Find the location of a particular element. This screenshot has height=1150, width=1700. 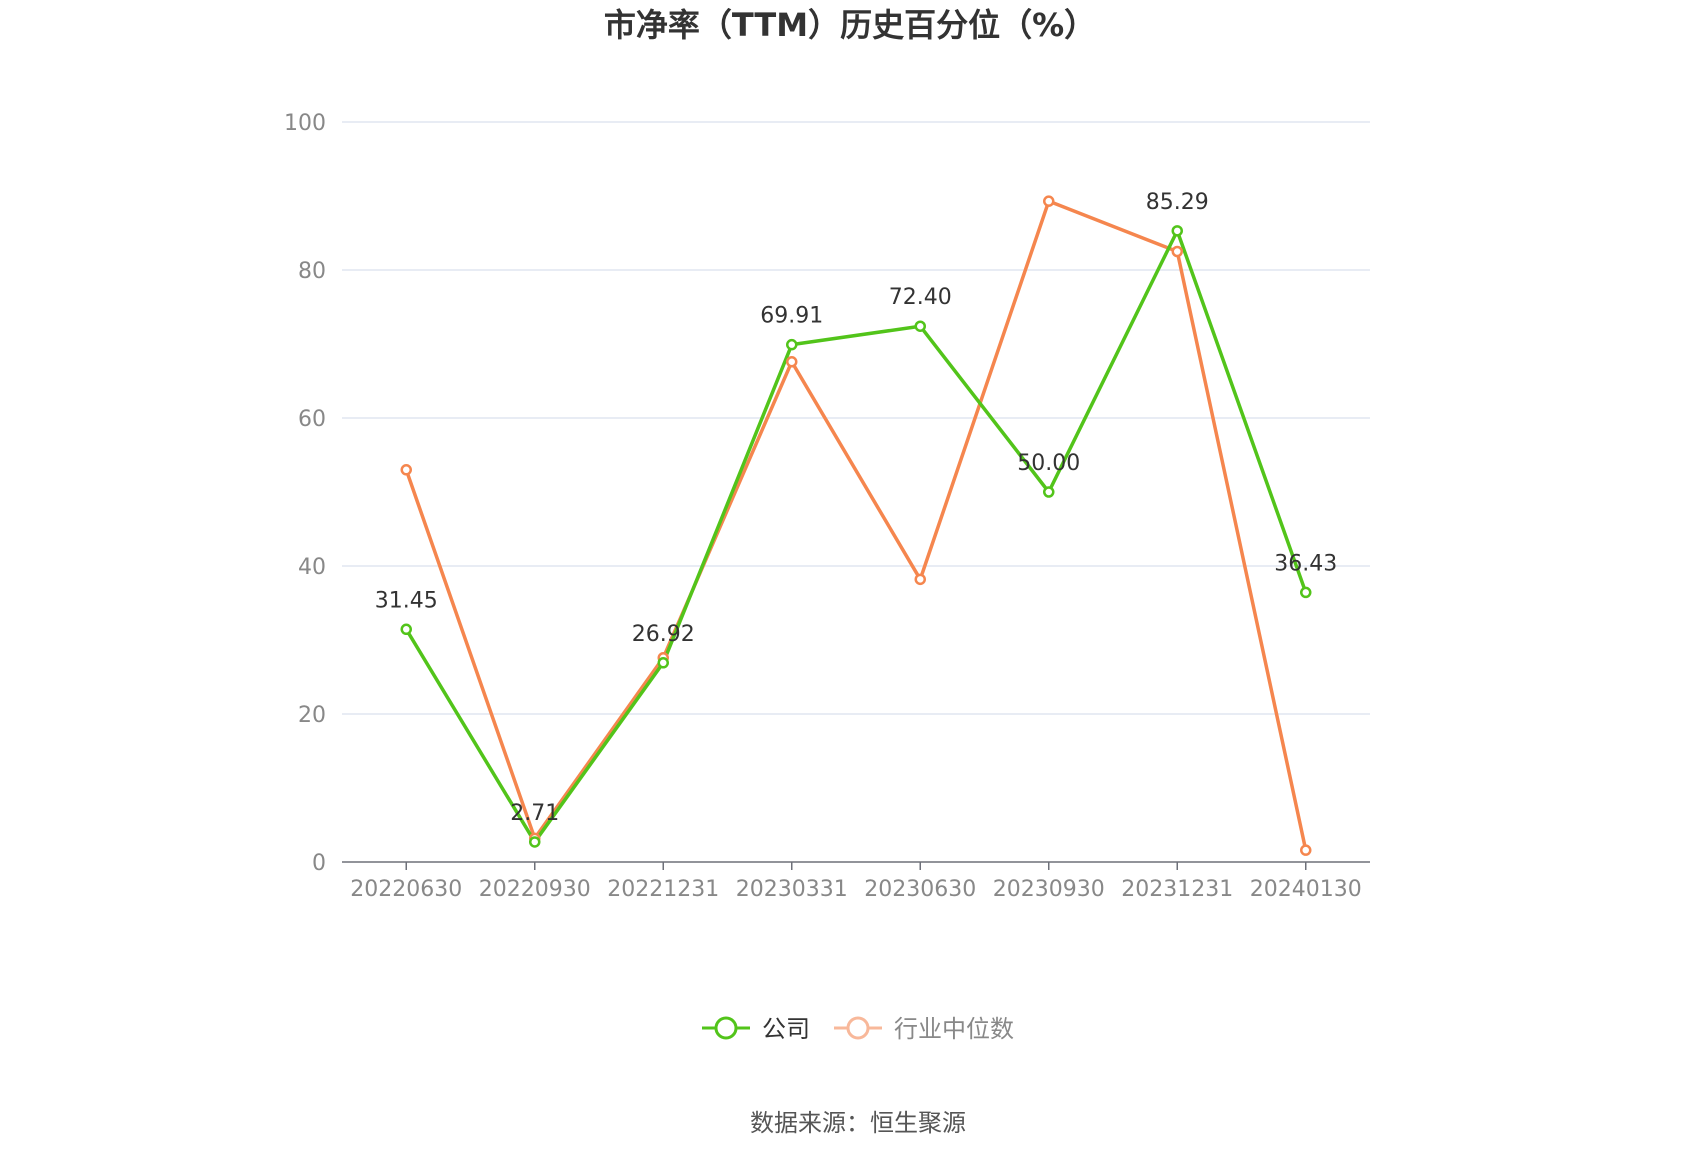

legend-label-industry: 行业中位数 is located at coordinates (954, 1029).